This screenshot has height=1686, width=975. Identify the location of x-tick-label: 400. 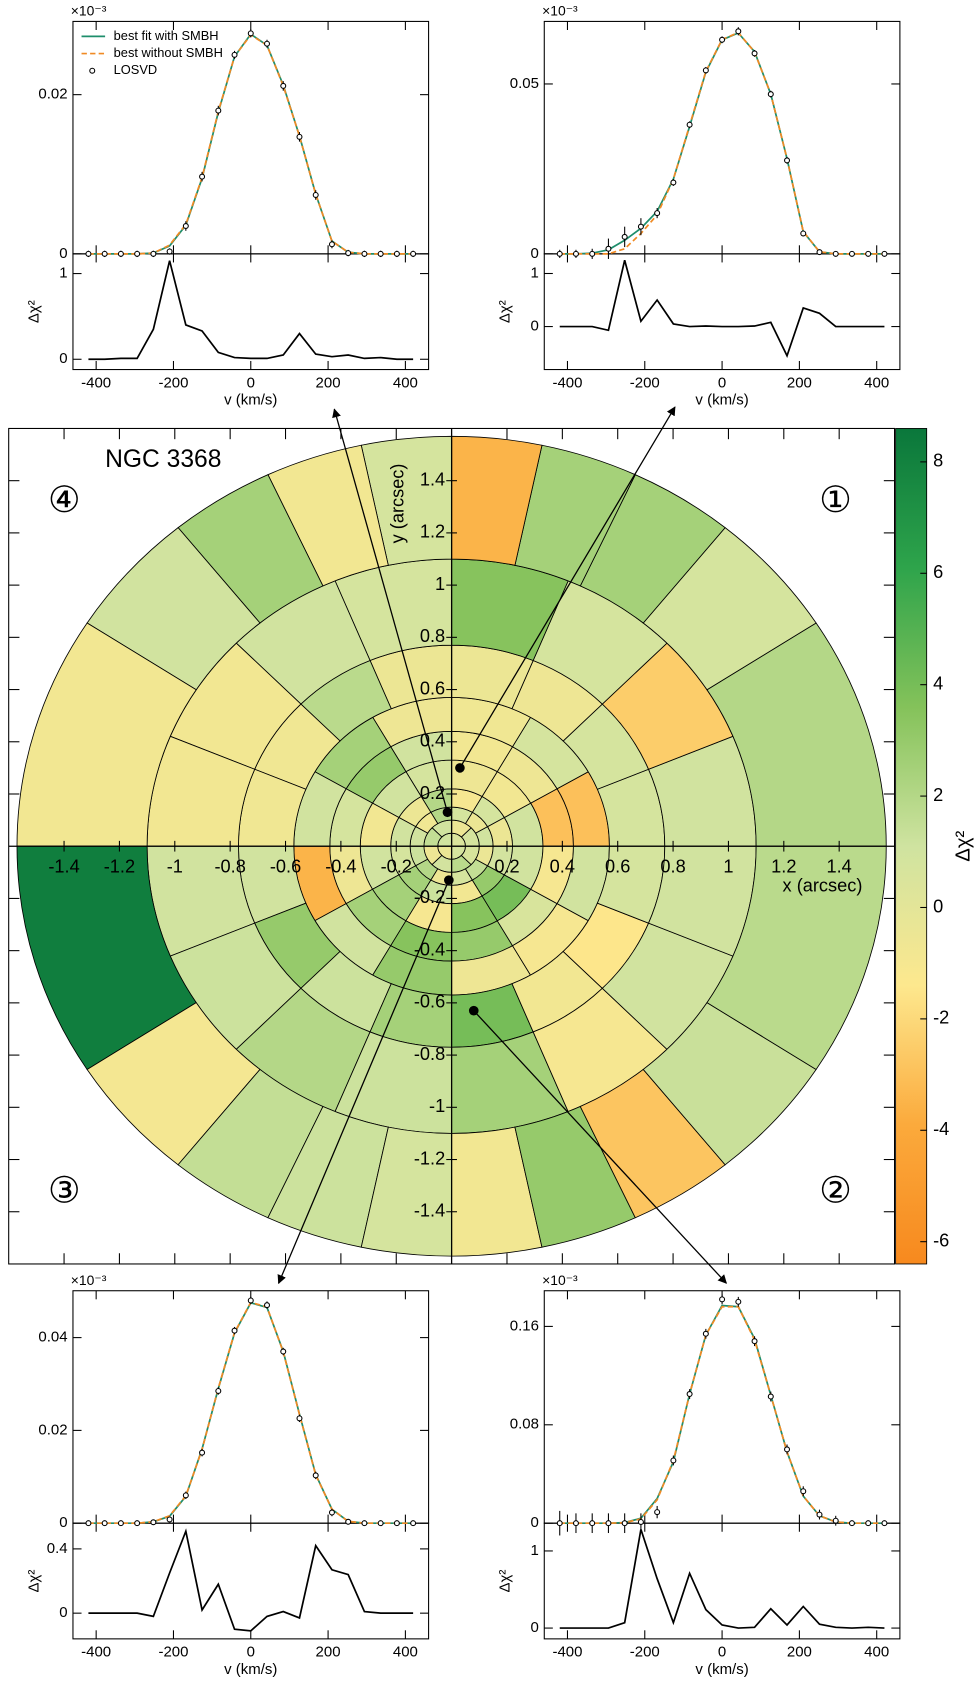
(876, 382).